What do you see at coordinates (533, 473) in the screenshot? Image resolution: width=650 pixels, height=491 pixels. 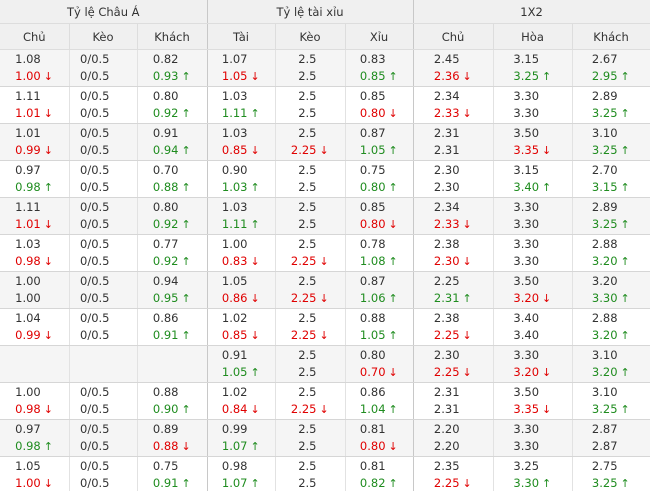 I see `odds-cell: 3.25 3.30 ↑` at bounding box center [533, 473].